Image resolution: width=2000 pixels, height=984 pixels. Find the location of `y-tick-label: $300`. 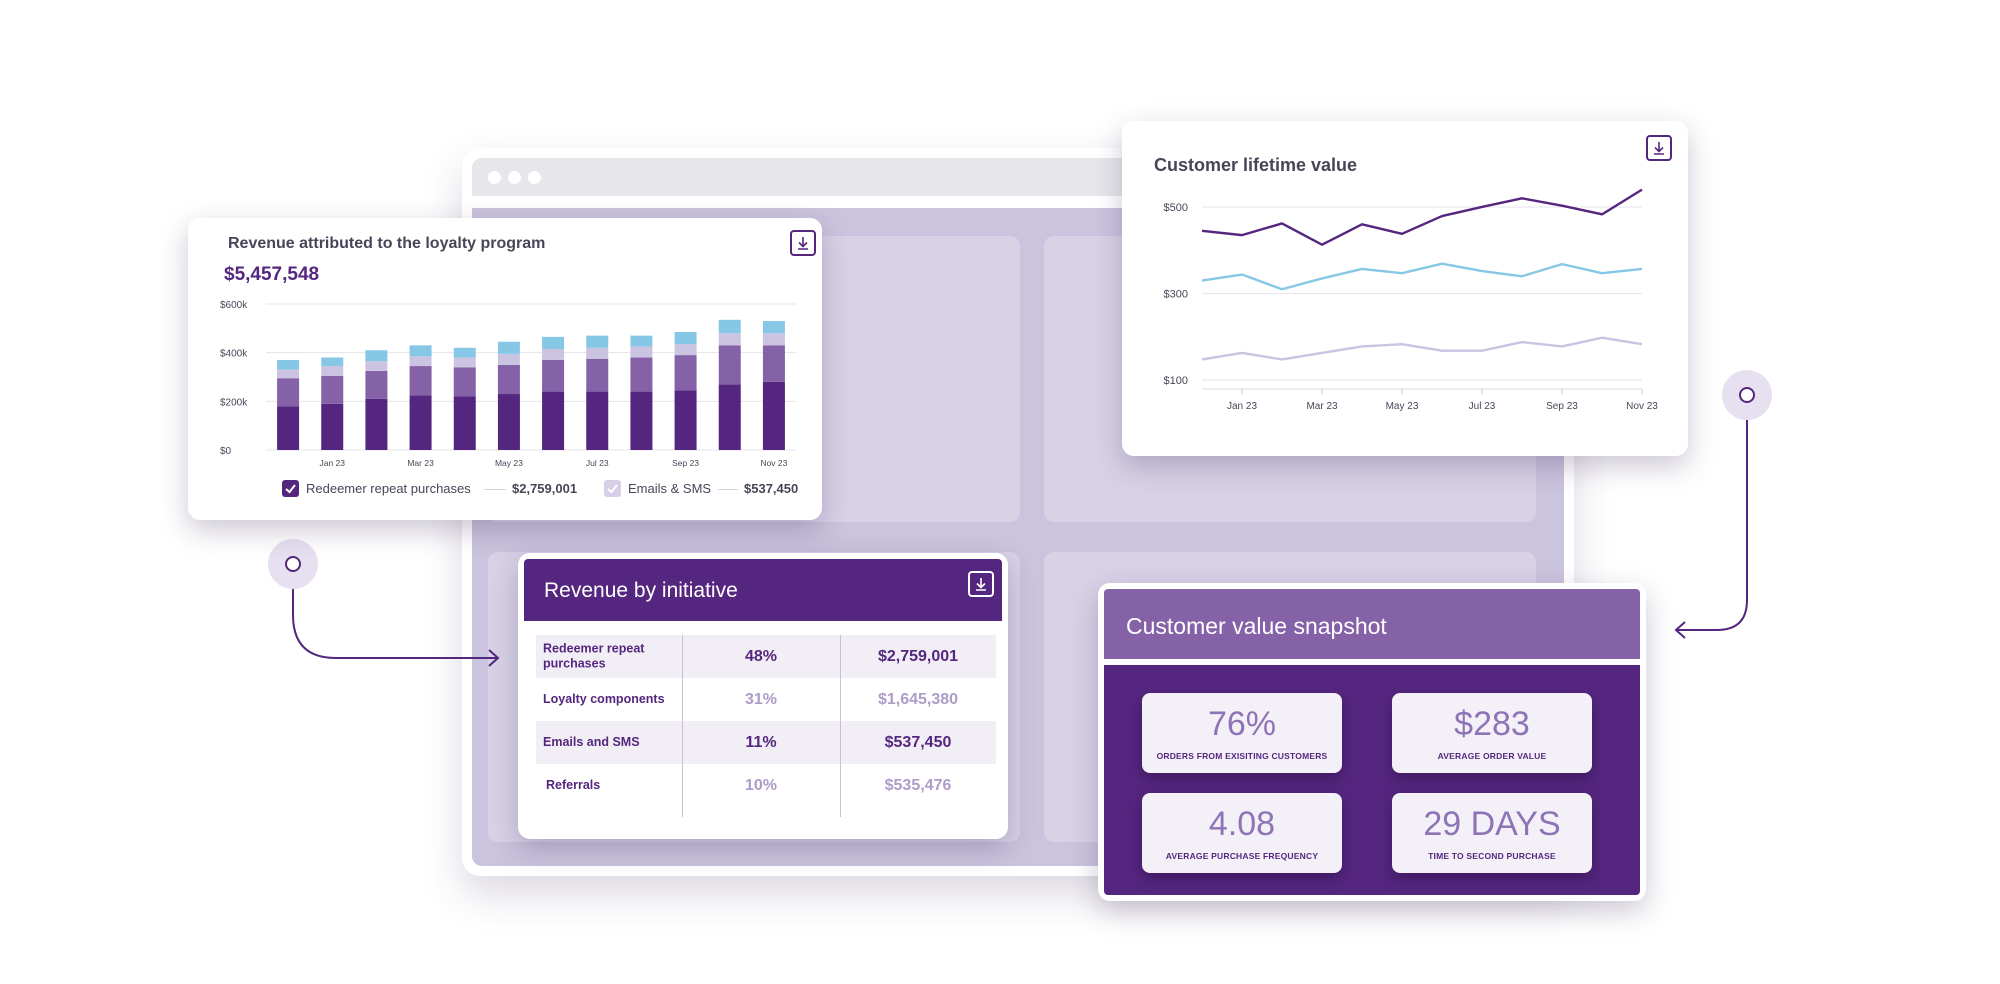

y-tick-label: $300 is located at coordinates (1176, 295).